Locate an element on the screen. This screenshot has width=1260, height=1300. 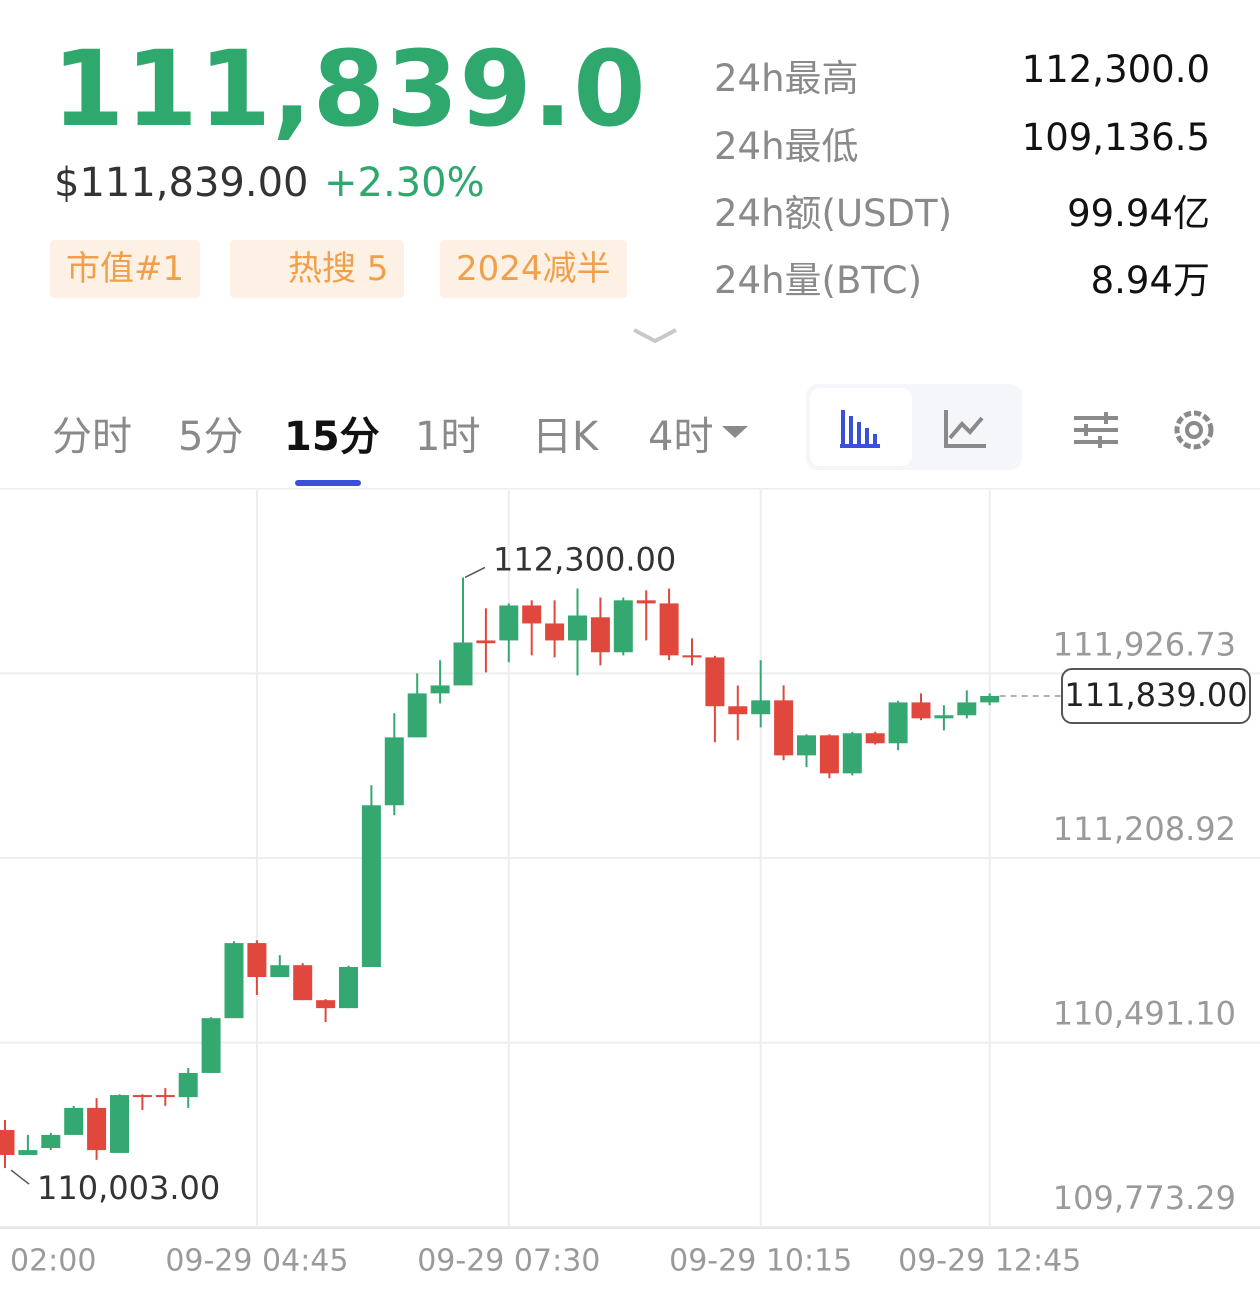
stat-value: 109,136.5 is located at coordinates (1115, 137).